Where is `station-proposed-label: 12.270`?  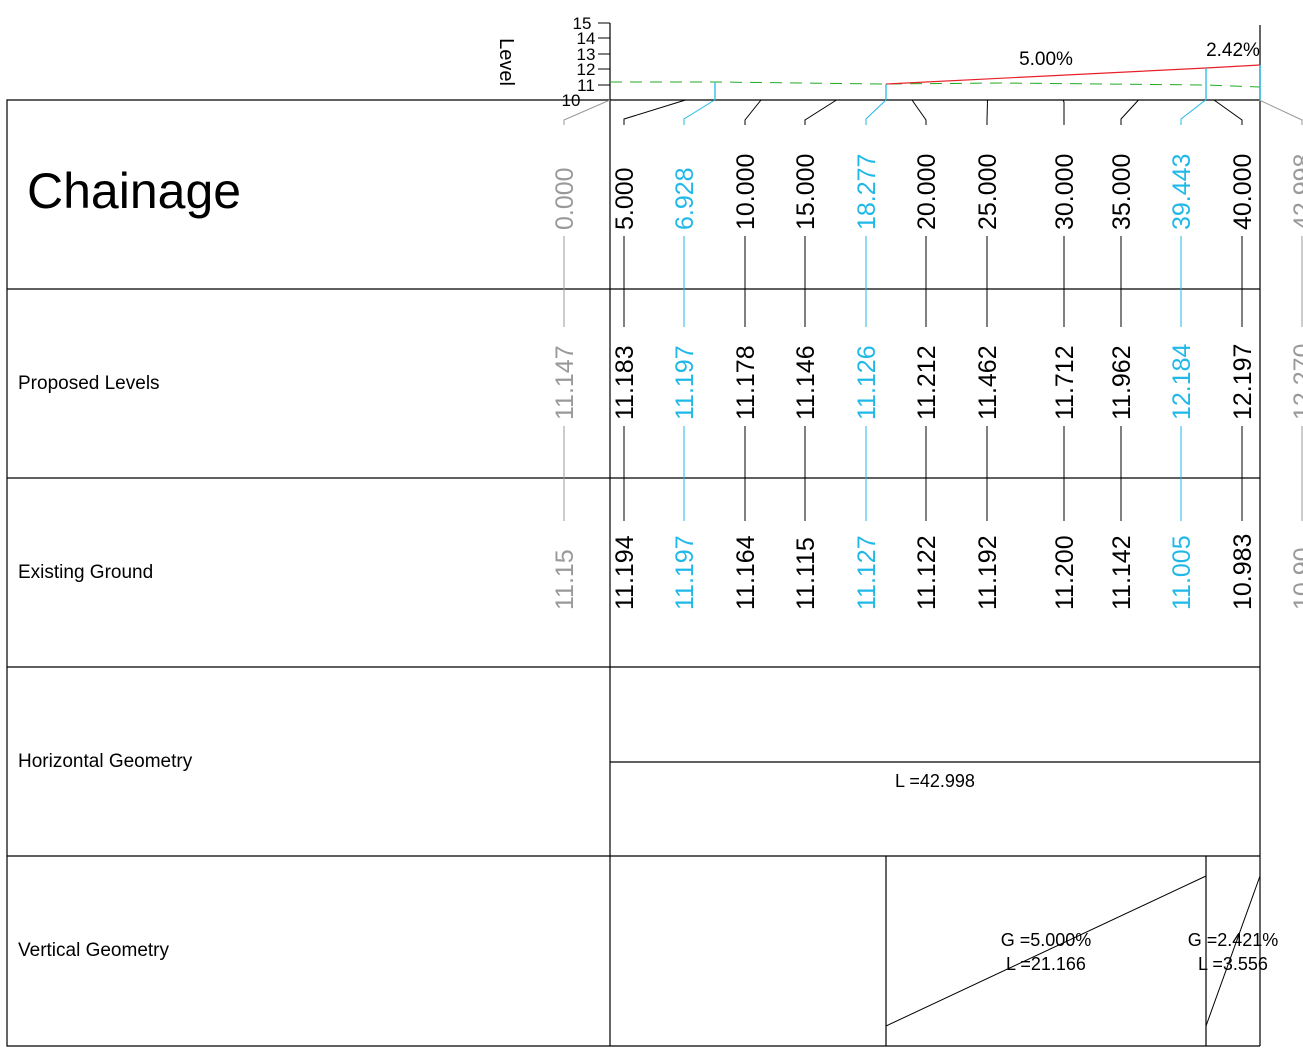
station-proposed-label: 12.270 is located at coordinates (1296, 382).